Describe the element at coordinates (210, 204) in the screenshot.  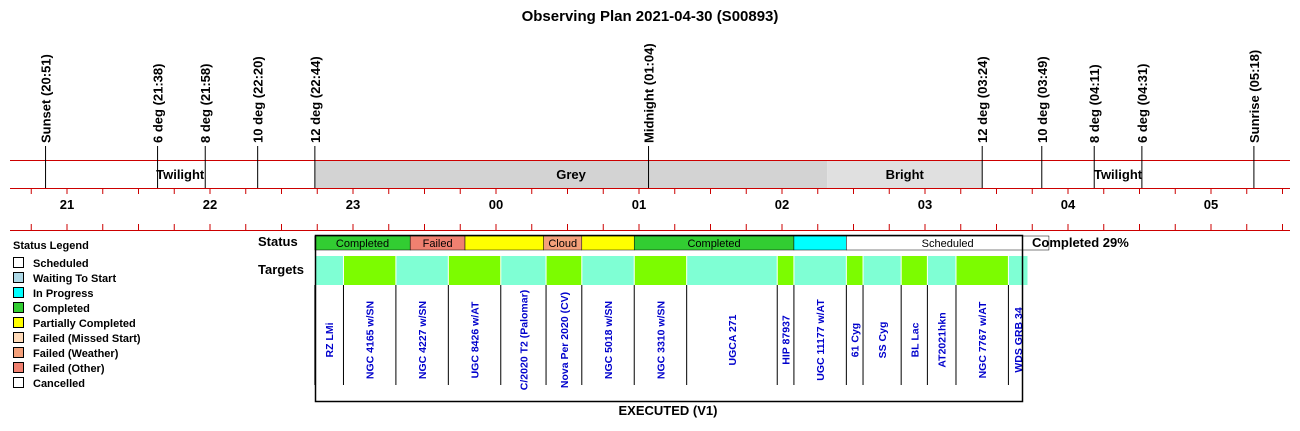
I see `hour-tick-label: 22` at that location.